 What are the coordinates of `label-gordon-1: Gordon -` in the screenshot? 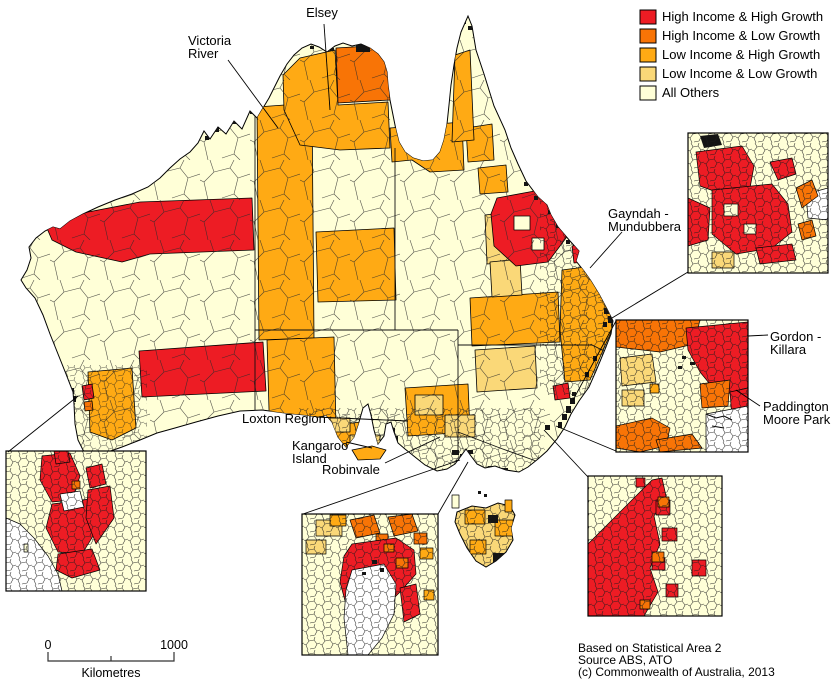 It's located at (795, 336).